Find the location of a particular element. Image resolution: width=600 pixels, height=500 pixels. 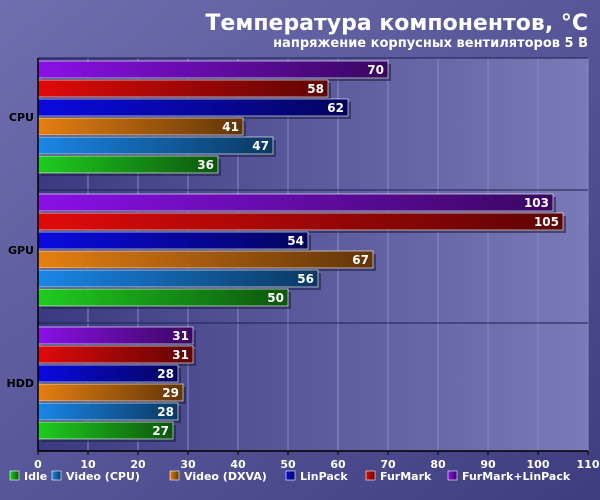

x-tick-label: 10 is located at coordinates (88, 464).